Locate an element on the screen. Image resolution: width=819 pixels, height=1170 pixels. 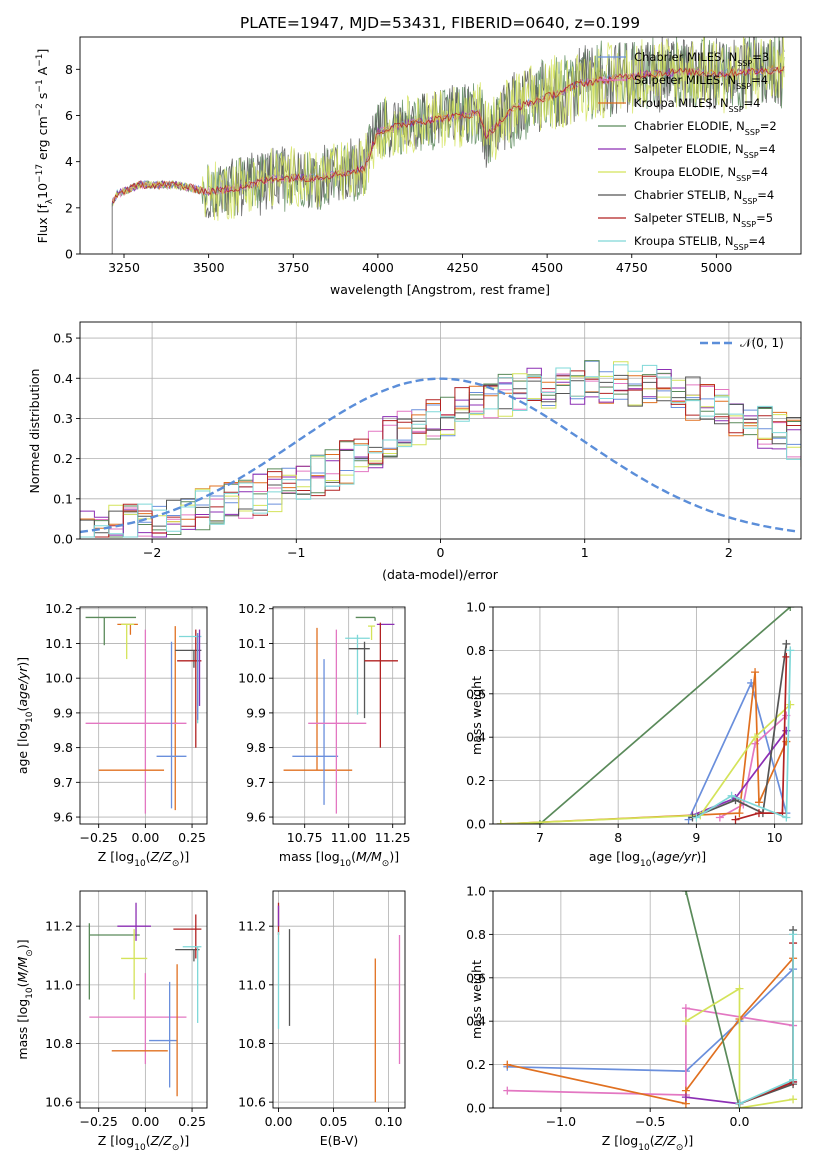
ticks: 0.00 0.05 0.10 10.6 10.8 11.0 11.2 is located at coordinates (320, 1024).